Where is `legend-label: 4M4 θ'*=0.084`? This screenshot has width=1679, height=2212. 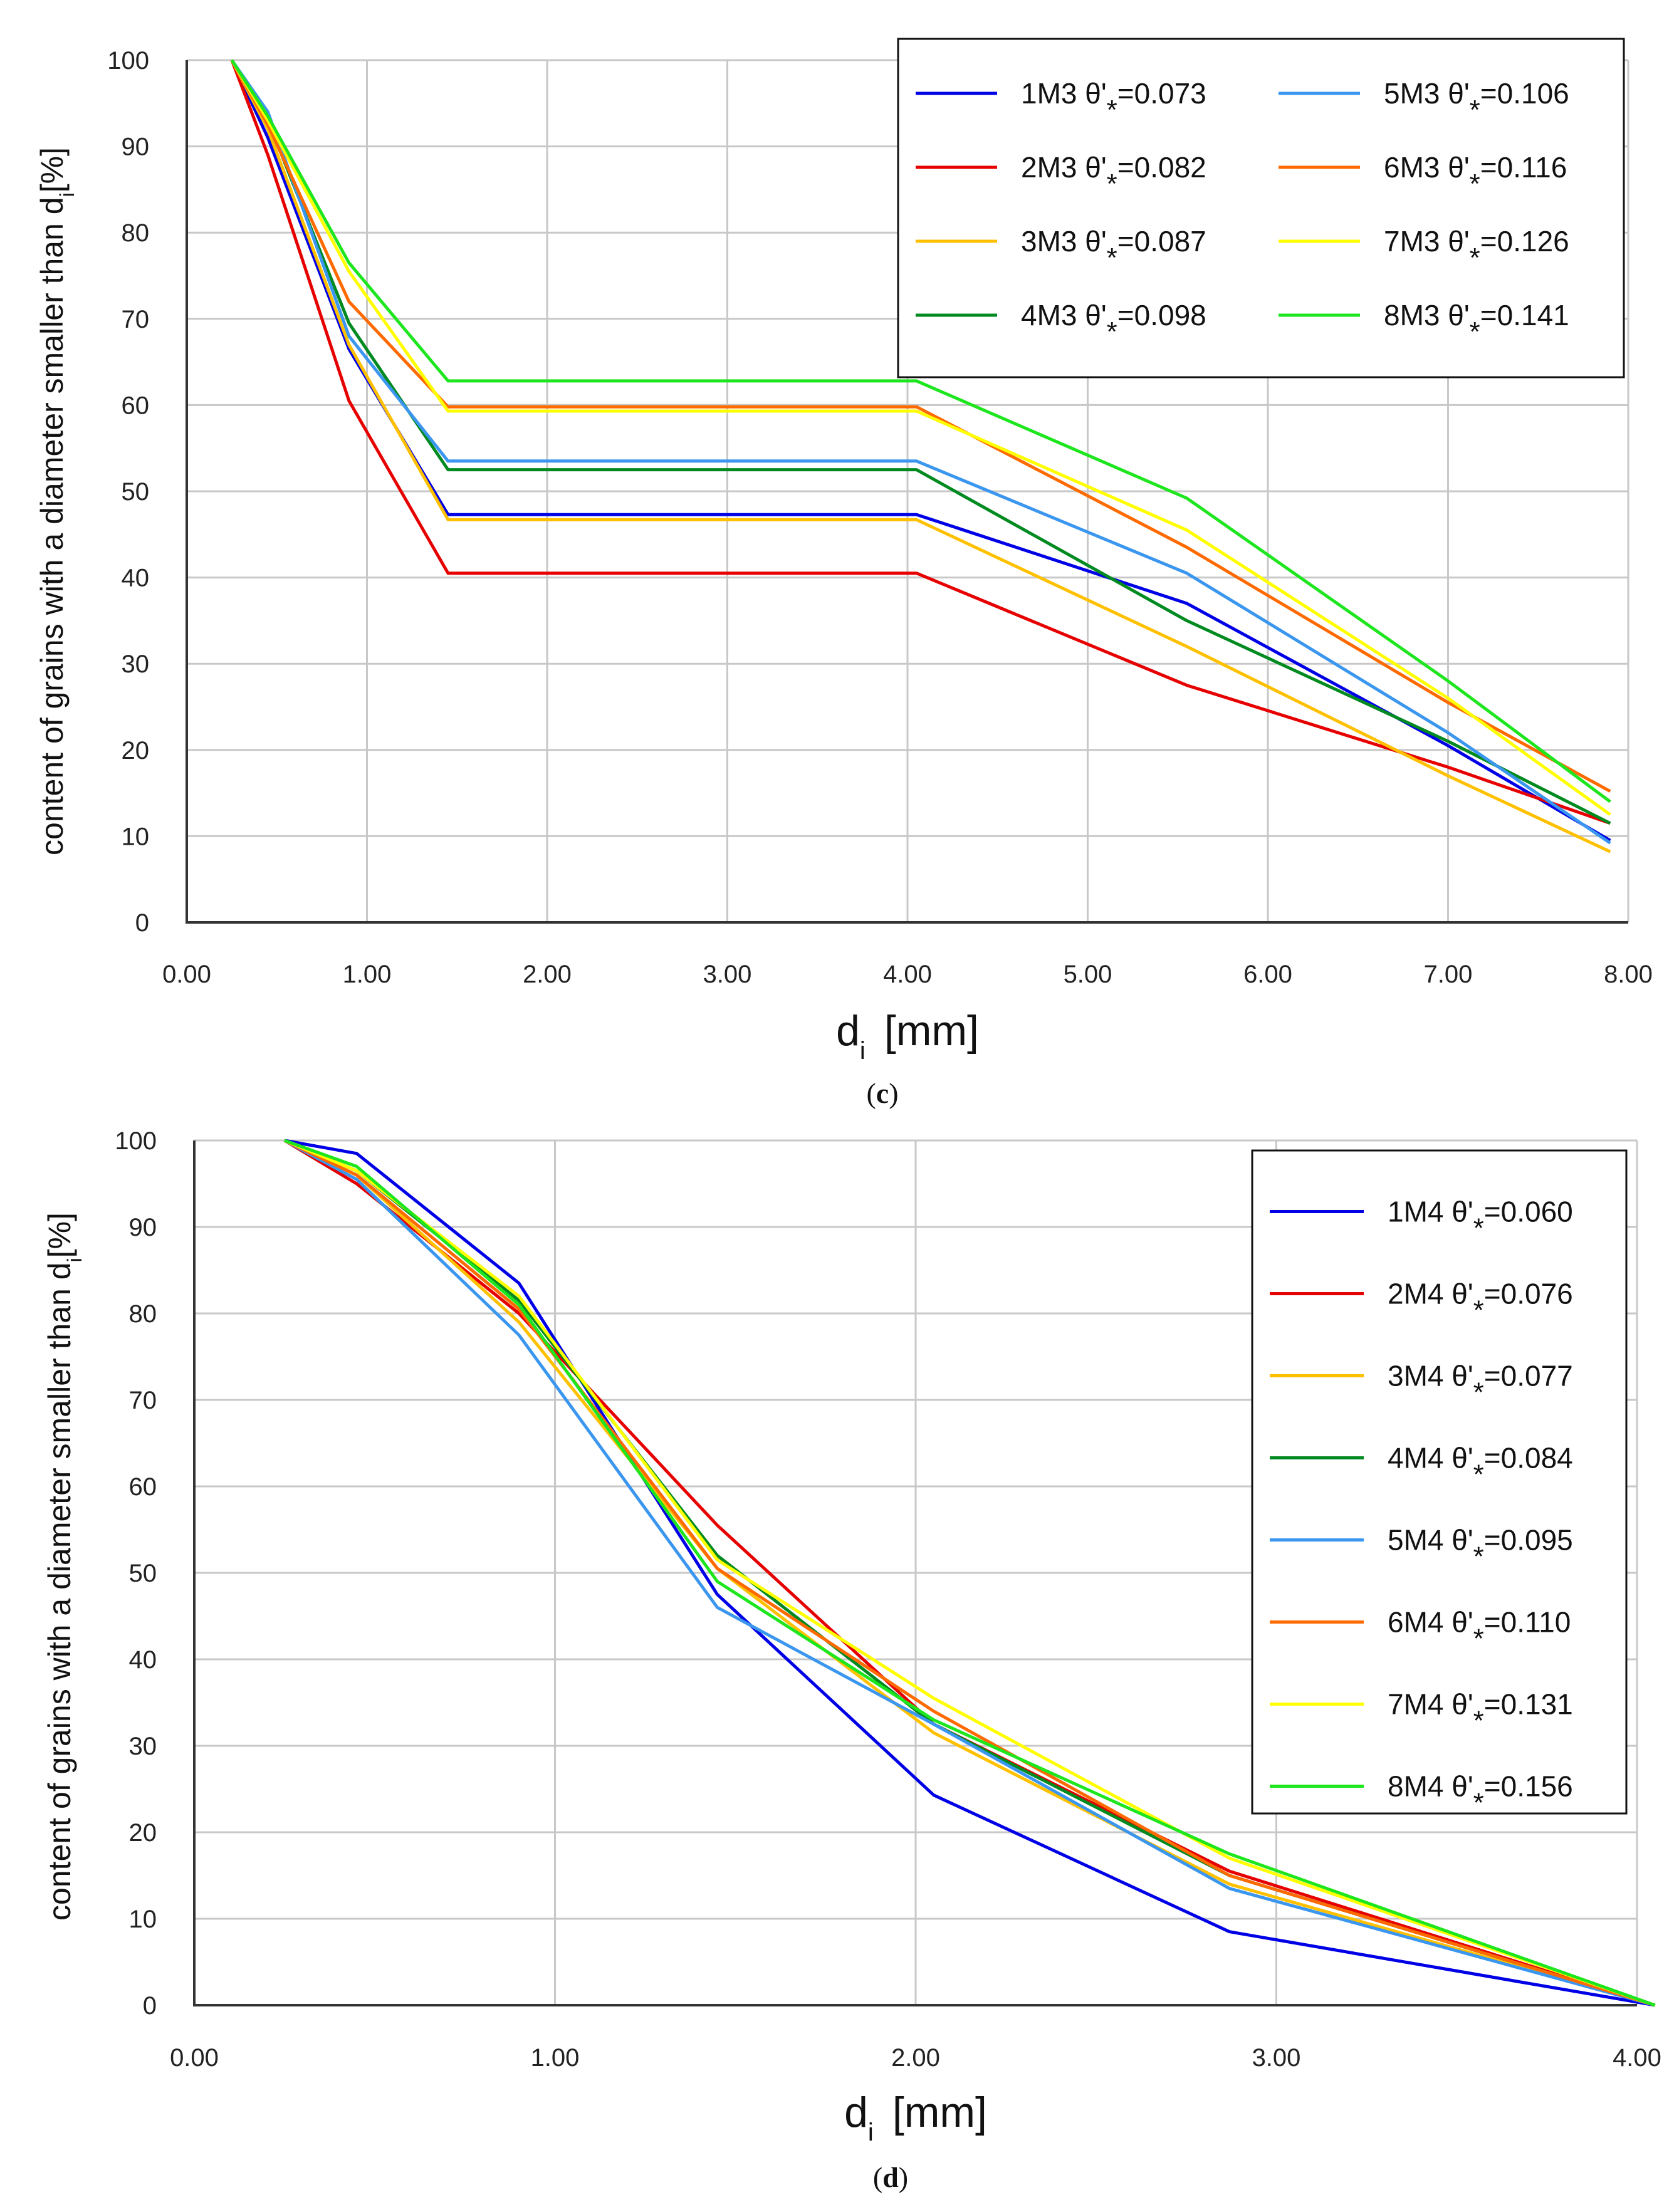
legend-label: 4M4 θ'*=0.084 is located at coordinates (1481, 1466).